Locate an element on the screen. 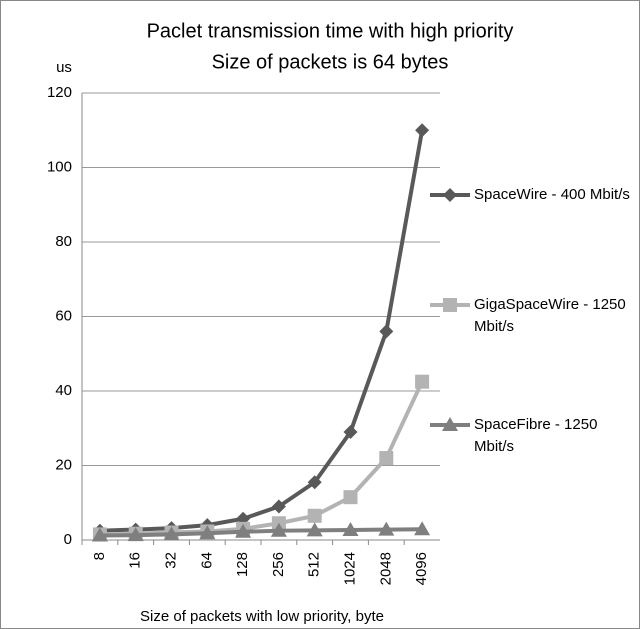 Image resolution: width=640 pixels, height=629 pixels. x-axis-label: Size of packets with low priority, byte is located at coordinates (262, 616).